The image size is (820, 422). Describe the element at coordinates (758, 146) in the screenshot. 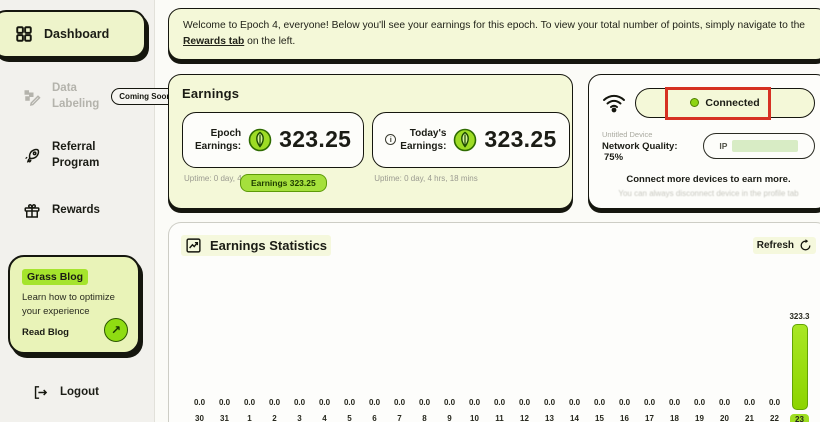

I see `ip-button: IP` at that location.